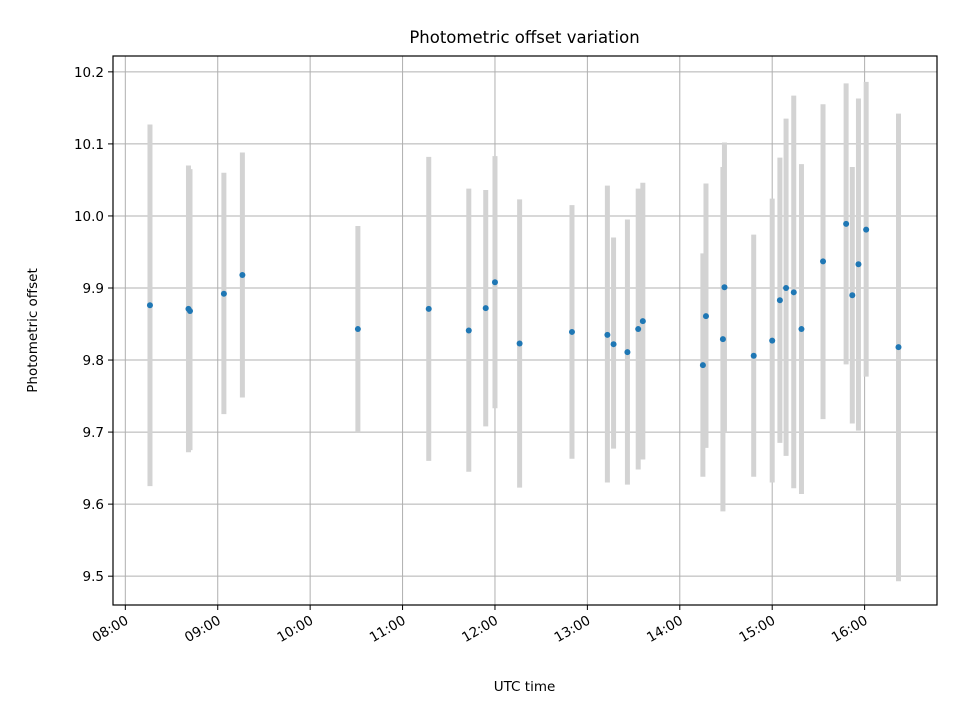  What do you see at coordinates (525, 687) in the screenshot?
I see `x-axis-label: UTC time` at bounding box center [525, 687].